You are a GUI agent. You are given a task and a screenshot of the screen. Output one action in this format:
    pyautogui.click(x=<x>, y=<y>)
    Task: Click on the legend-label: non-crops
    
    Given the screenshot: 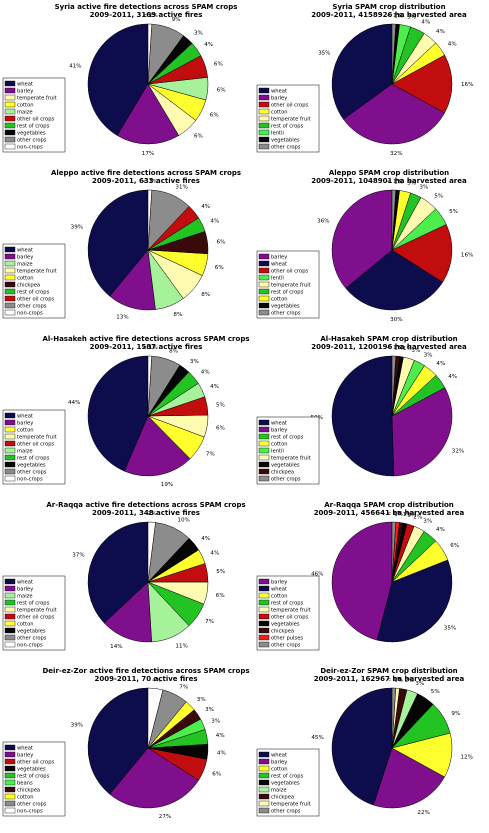 What is the action you would take?
    pyautogui.click(x=30, y=646)
    